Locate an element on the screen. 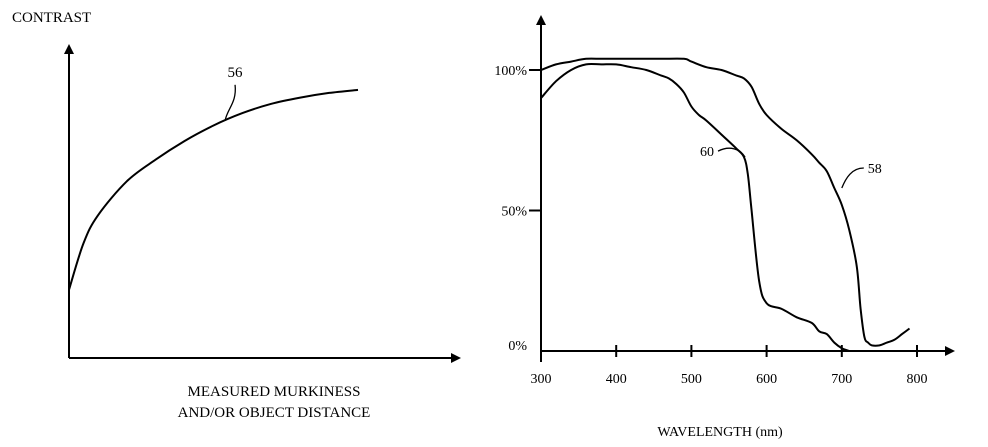  series-60-leader-line is located at coordinates (731, 152).